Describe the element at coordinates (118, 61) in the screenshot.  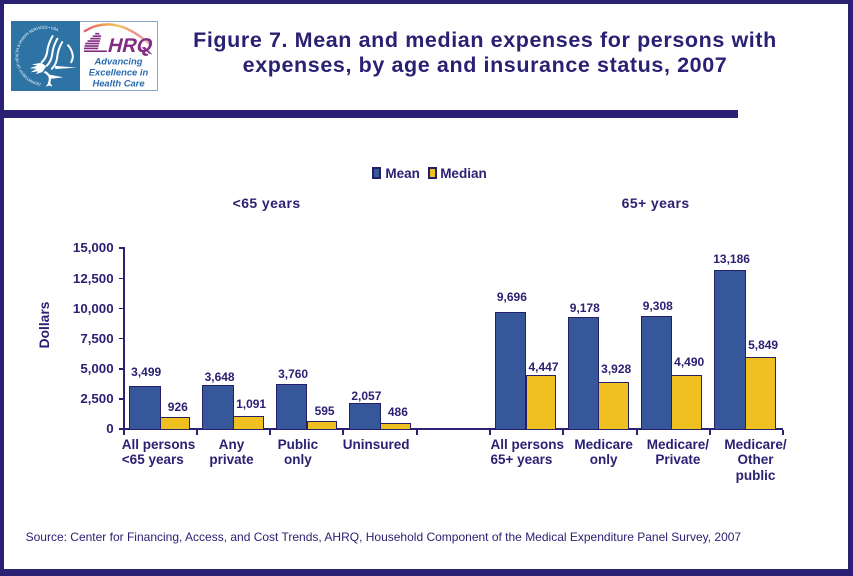
I see `svg-text: Advancing` at that location.